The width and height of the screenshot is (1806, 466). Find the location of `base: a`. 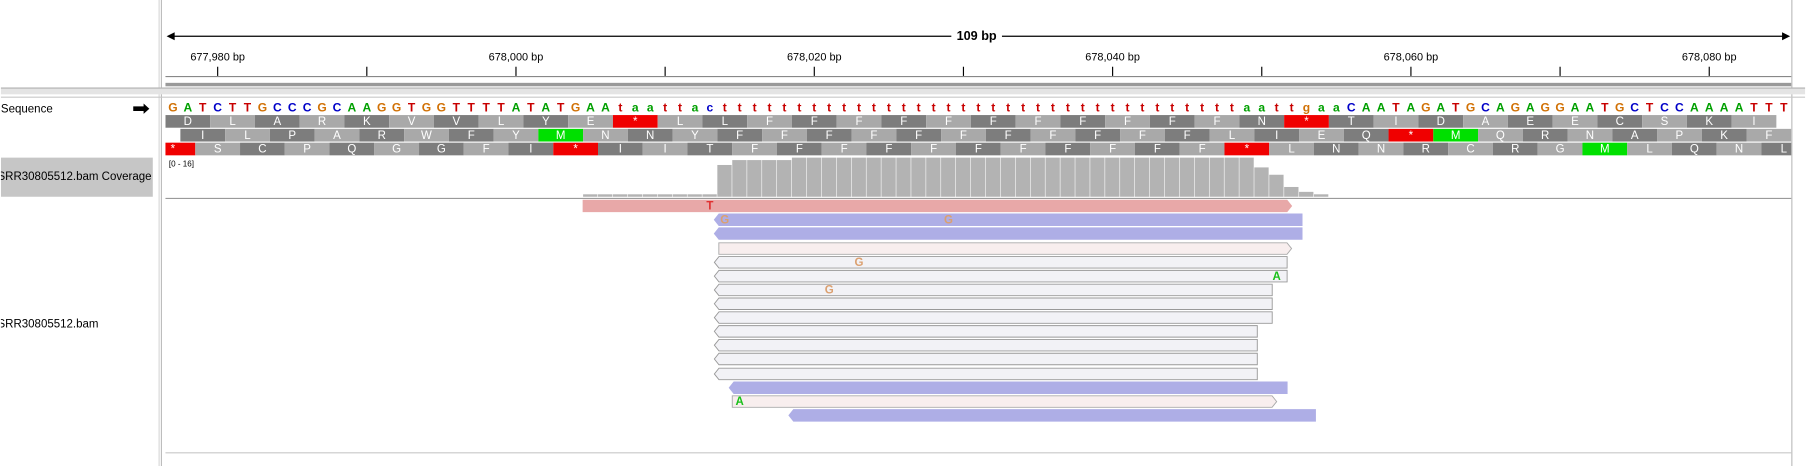

base: a is located at coordinates (650, 107).